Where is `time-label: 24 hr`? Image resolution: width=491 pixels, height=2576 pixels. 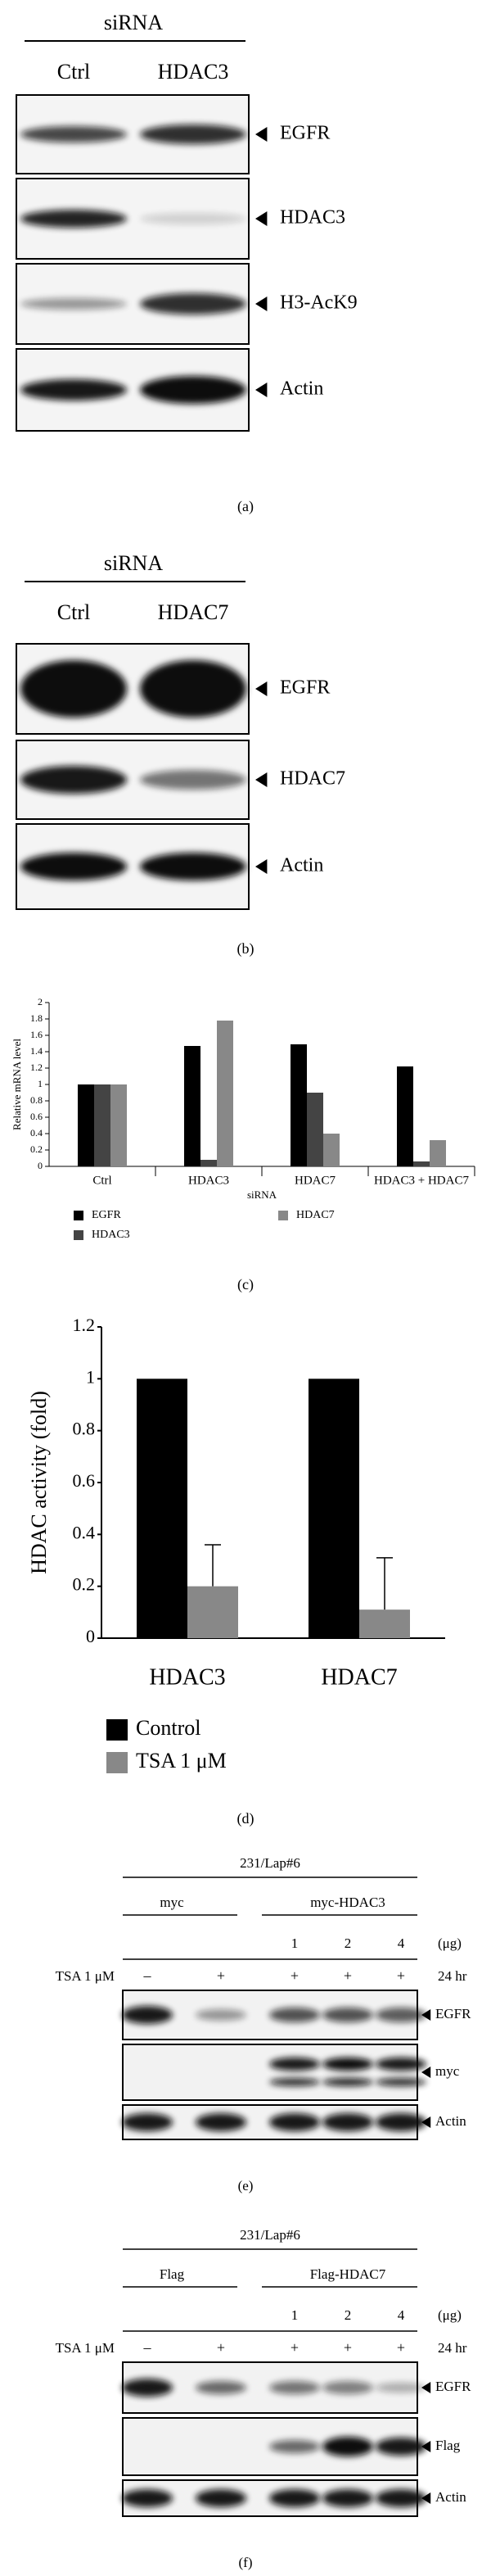 time-label: 24 hr is located at coordinates (453, 1976).